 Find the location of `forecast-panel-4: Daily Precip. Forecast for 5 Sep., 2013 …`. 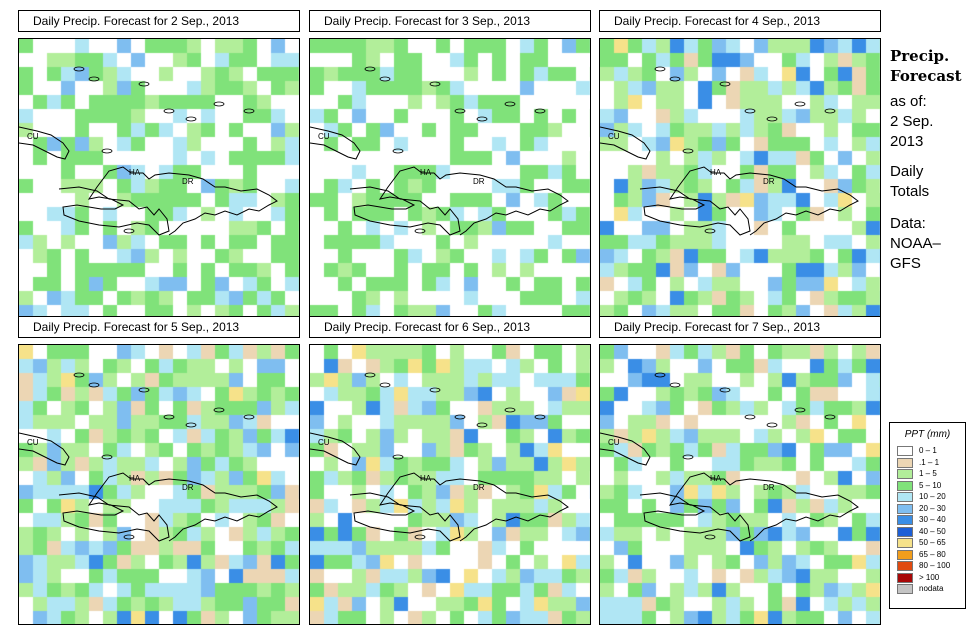

forecast-panel-4: Daily Precip. Forecast for 5 Sep., 2013 … is located at coordinates (159, 470).